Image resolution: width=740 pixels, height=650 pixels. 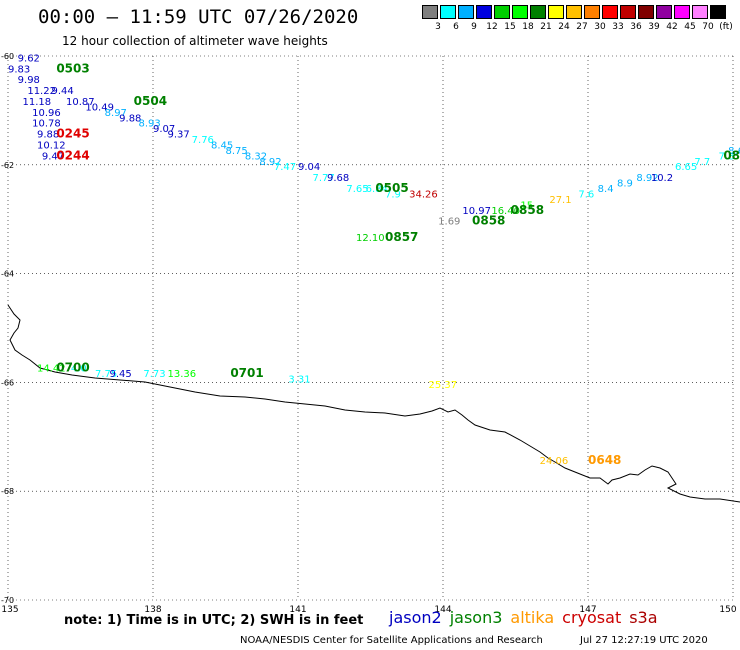 I want to click on swh-label: 6.65, so click(x=686, y=167).